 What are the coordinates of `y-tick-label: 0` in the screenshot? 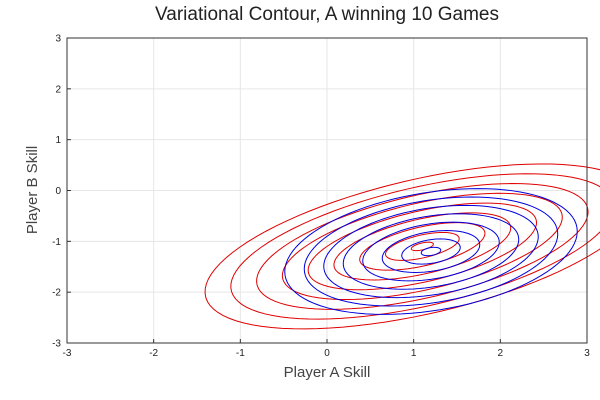 It's located at (58, 191).